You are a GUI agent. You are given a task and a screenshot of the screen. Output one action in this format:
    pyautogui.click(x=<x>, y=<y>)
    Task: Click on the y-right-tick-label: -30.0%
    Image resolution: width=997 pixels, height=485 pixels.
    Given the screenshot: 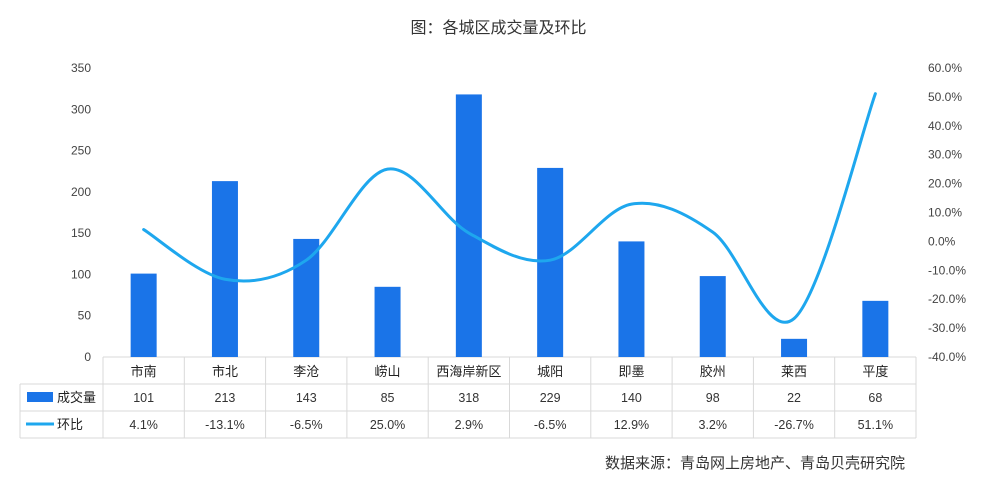 What is the action you would take?
    pyautogui.click(x=947, y=328)
    